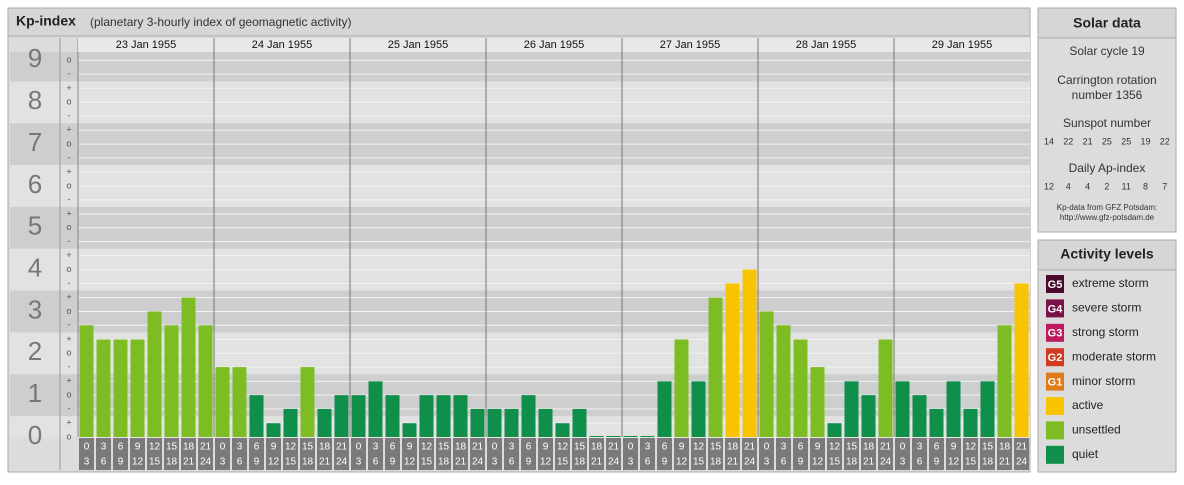 The width and height of the screenshot is (1184, 485). I want to click on y-tick-label: 5, so click(35, 226).